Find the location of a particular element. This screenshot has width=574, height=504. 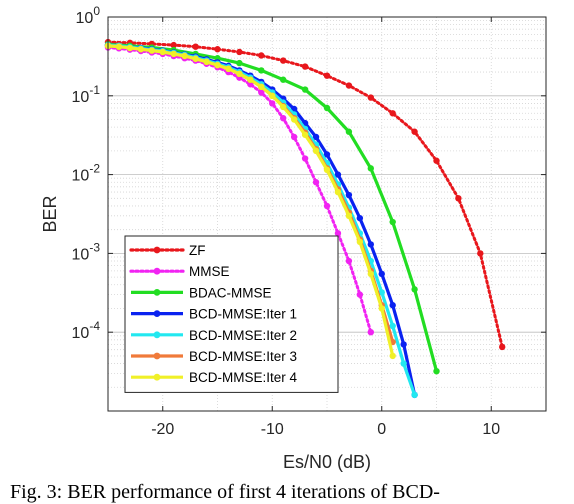

legend-label: MMSE is located at coordinates (209, 271).